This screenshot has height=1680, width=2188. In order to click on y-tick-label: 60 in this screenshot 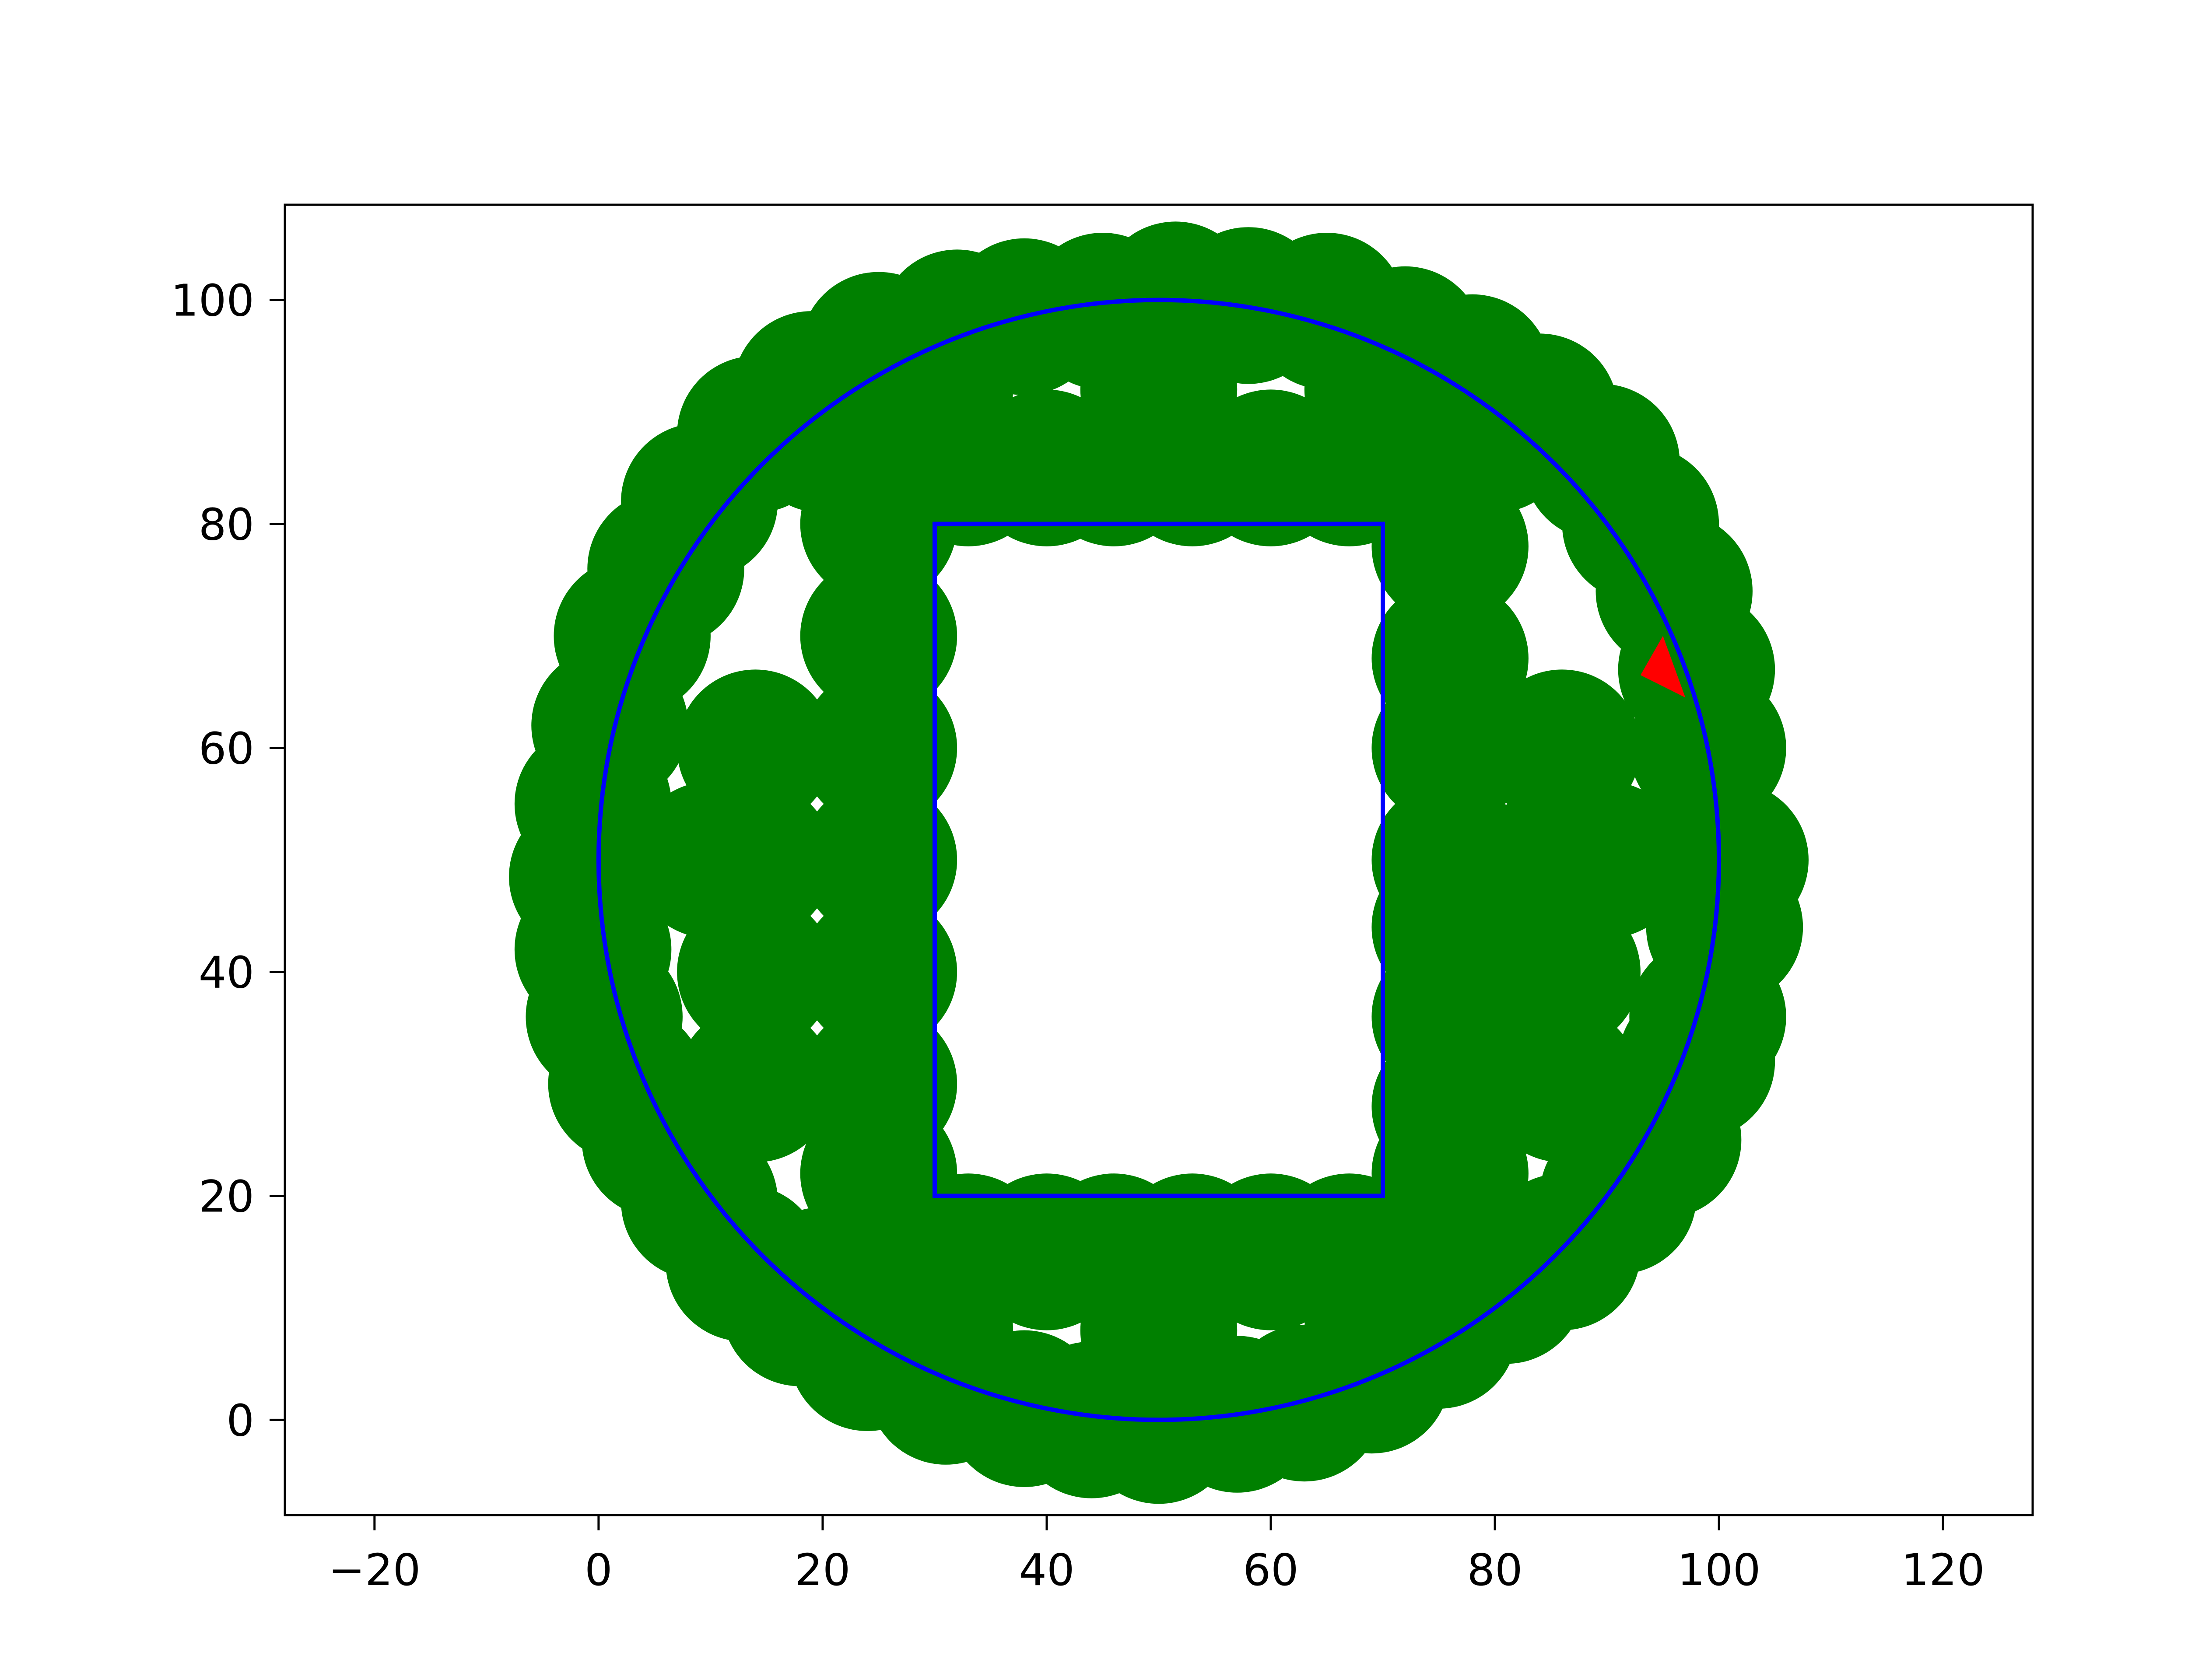, I will do `click(226, 748)`.